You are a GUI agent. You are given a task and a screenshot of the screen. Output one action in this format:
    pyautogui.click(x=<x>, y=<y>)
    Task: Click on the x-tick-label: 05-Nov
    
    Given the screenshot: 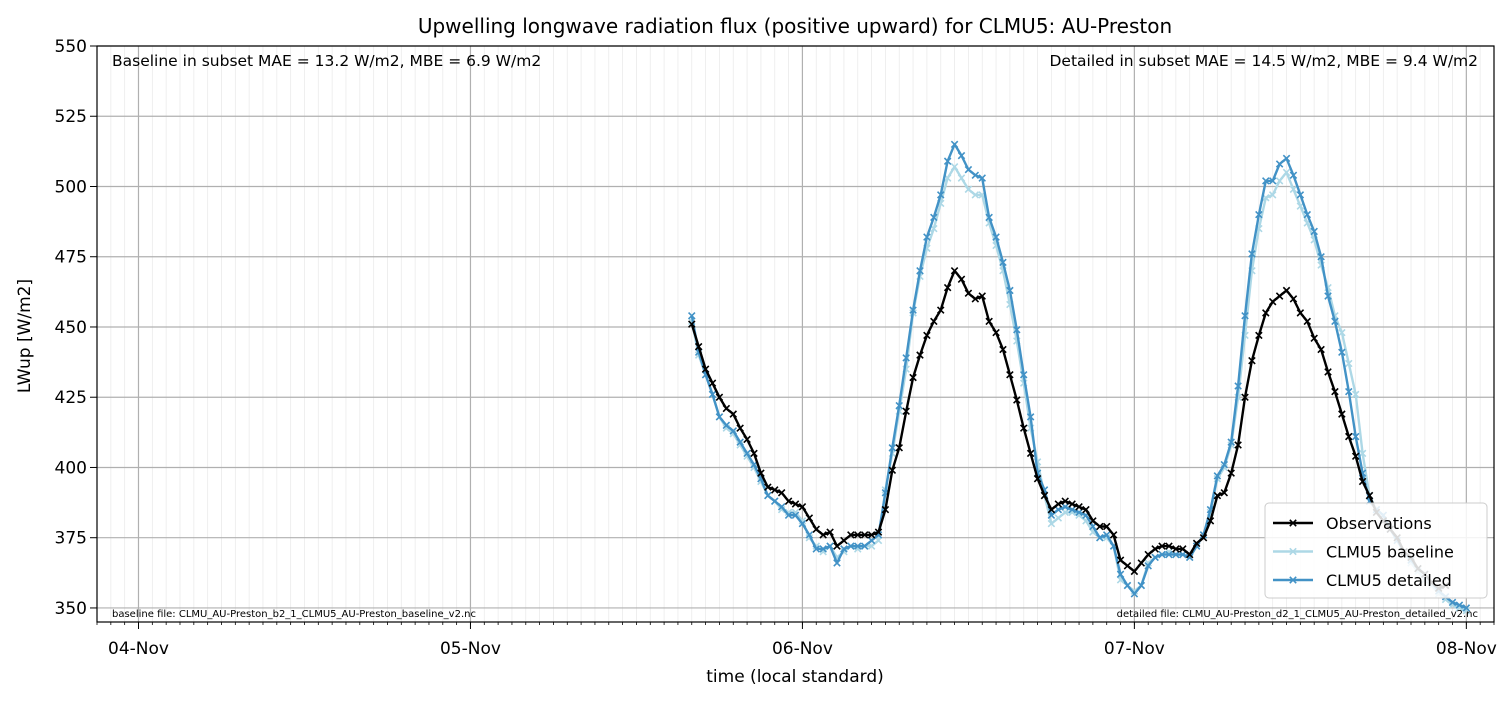 What is the action you would take?
    pyautogui.click(x=470, y=649)
    